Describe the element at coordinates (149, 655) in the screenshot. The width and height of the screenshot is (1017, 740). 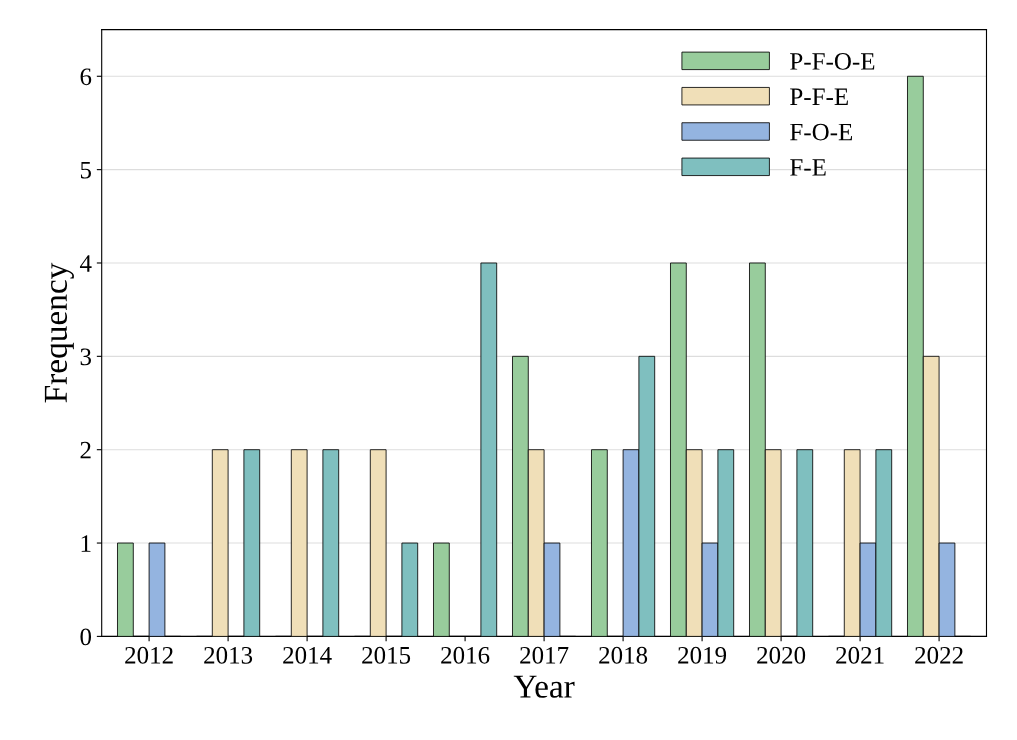
I see `x-tick-label: 2012` at that location.